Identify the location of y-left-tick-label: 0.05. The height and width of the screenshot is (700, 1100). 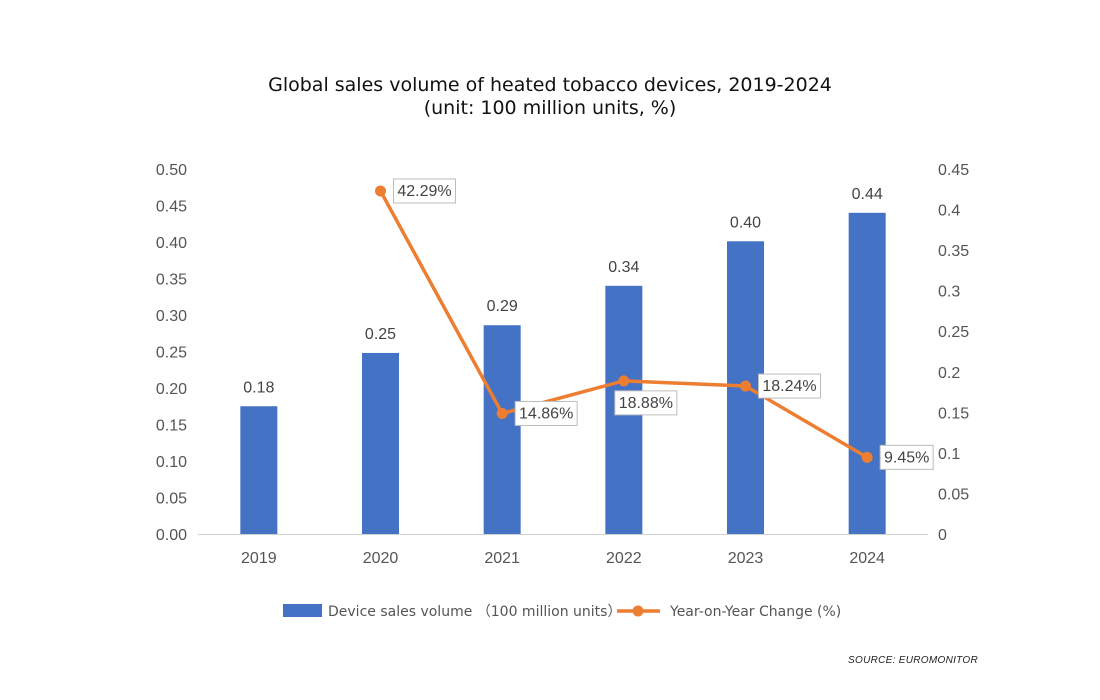
(171, 499).